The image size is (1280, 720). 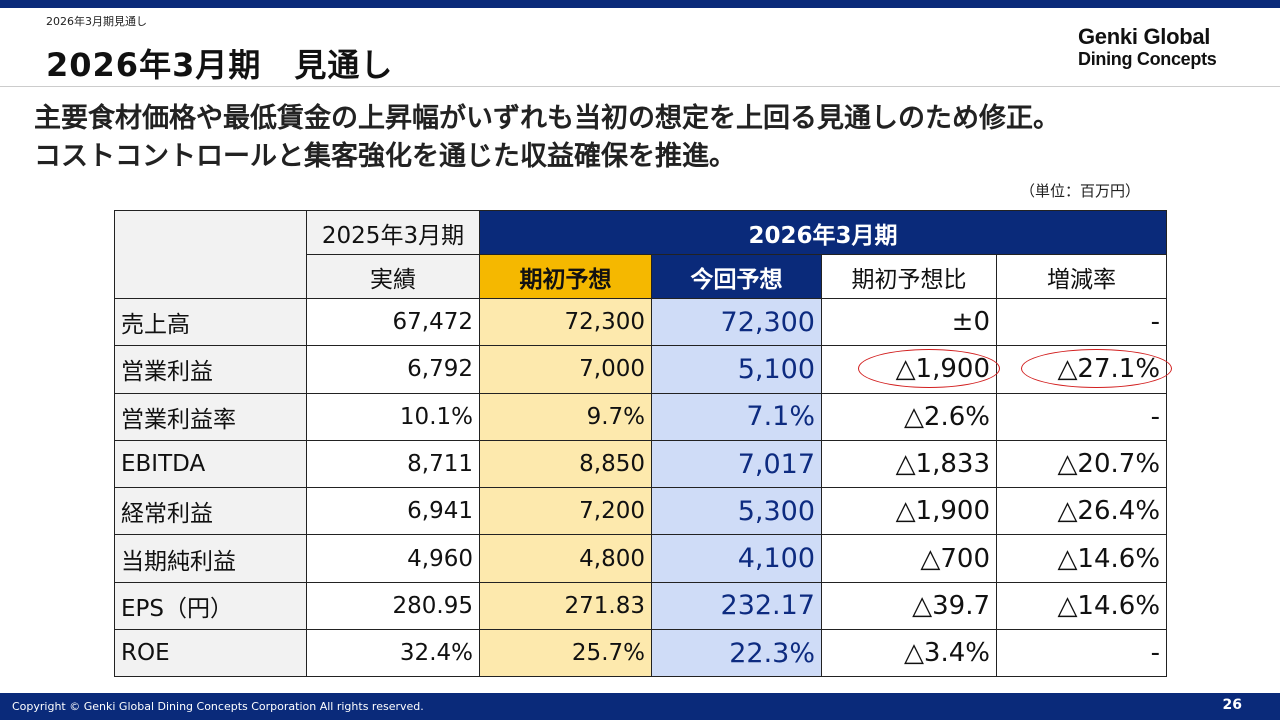 What do you see at coordinates (1081, 511) in the screenshot?
I see `cell-change-rate: △26.4%` at bounding box center [1081, 511].